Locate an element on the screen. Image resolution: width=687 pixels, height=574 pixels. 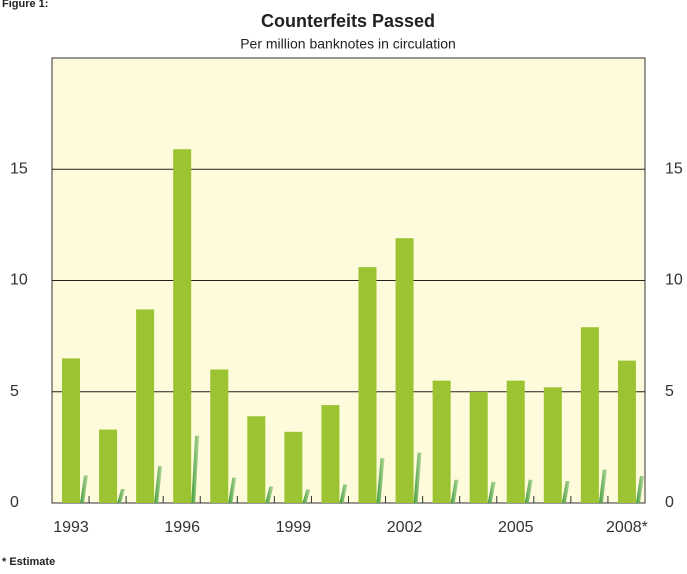
figure-label: Figure 1: is located at coordinates (25, 5).